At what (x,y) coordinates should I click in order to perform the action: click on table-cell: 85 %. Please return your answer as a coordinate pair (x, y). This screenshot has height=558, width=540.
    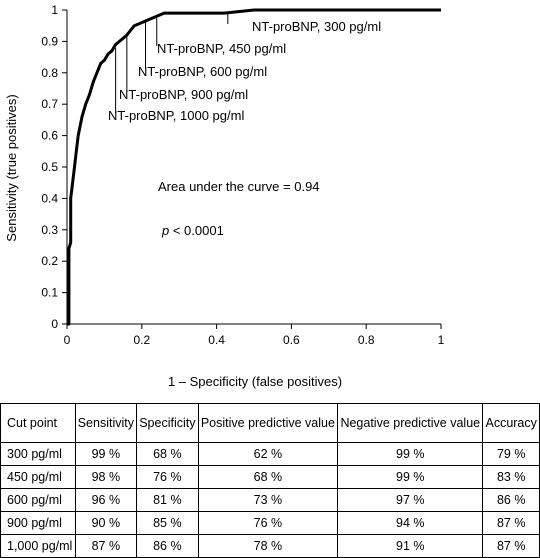
    Looking at the image, I should click on (167, 523).